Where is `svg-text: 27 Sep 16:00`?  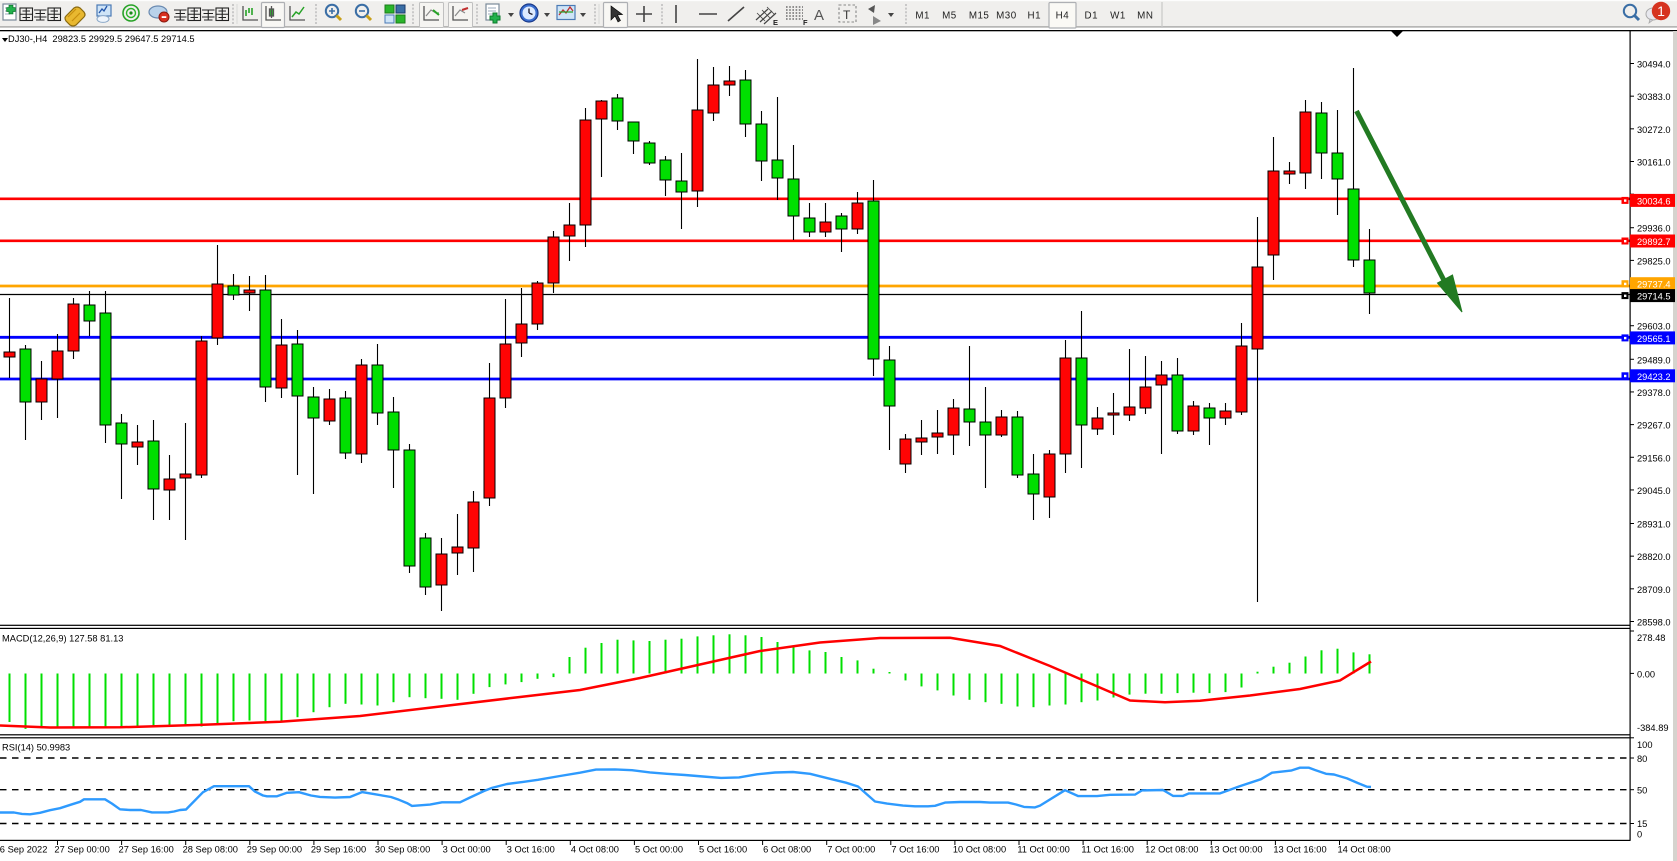
svg-text: 27 Sep 16:00 is located at coordinates (146, 850).